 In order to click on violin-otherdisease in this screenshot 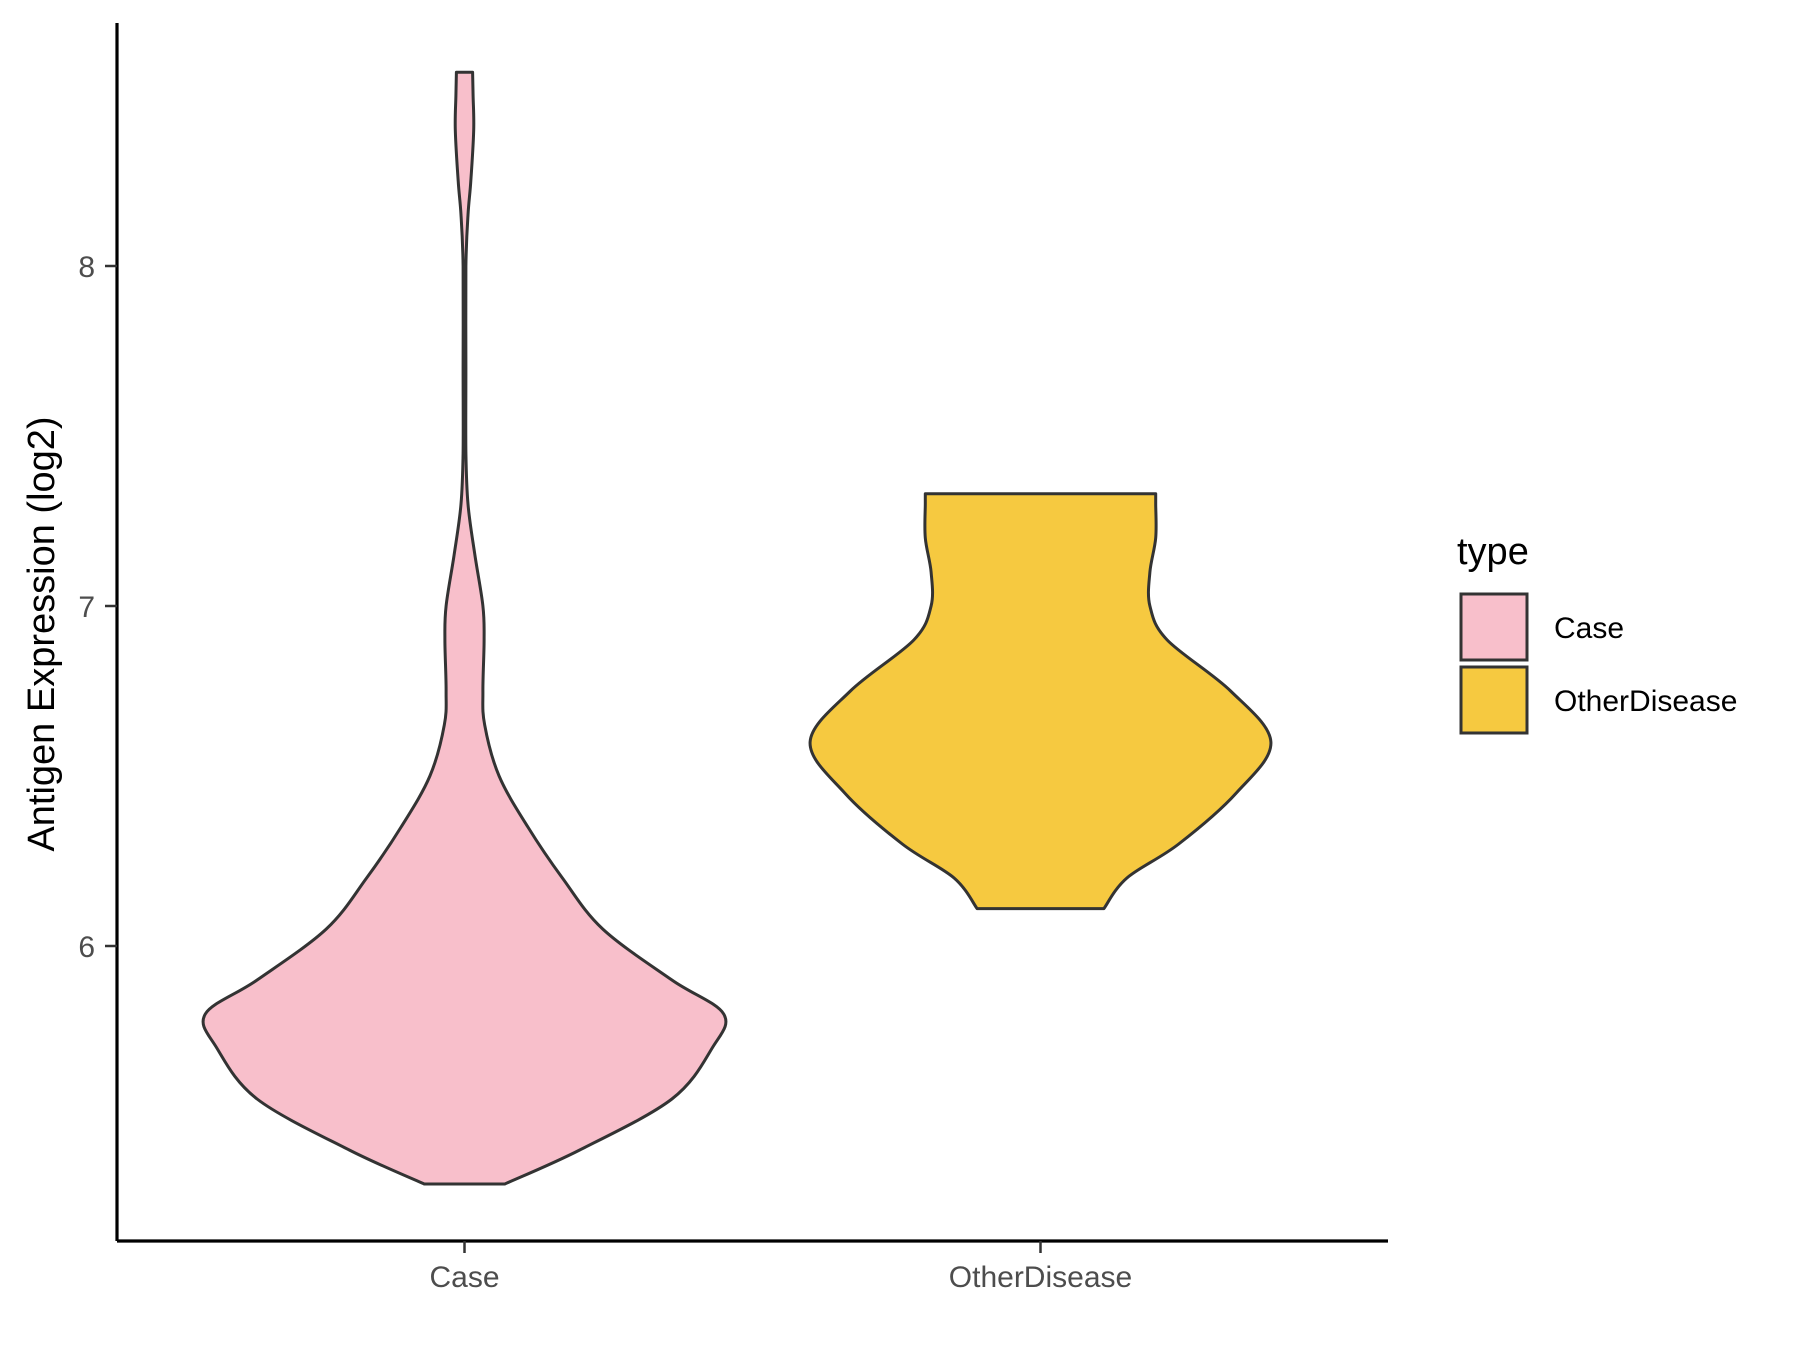, I will do `click(1040, 701)`.